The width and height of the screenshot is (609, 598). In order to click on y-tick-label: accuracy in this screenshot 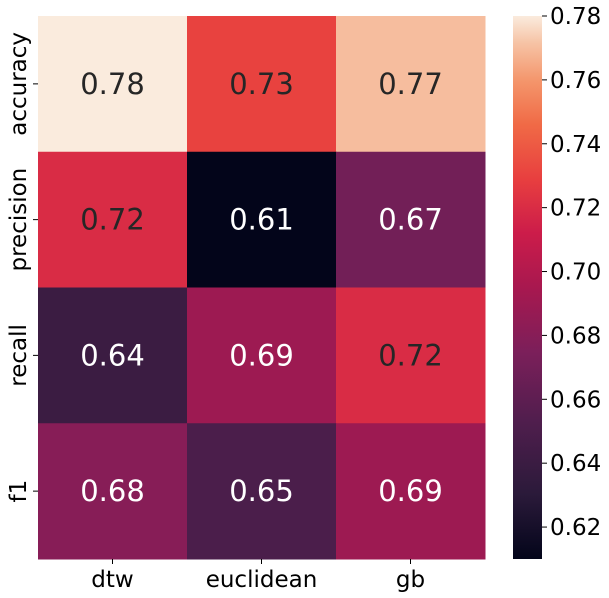, I will do `click(19, 84)`.